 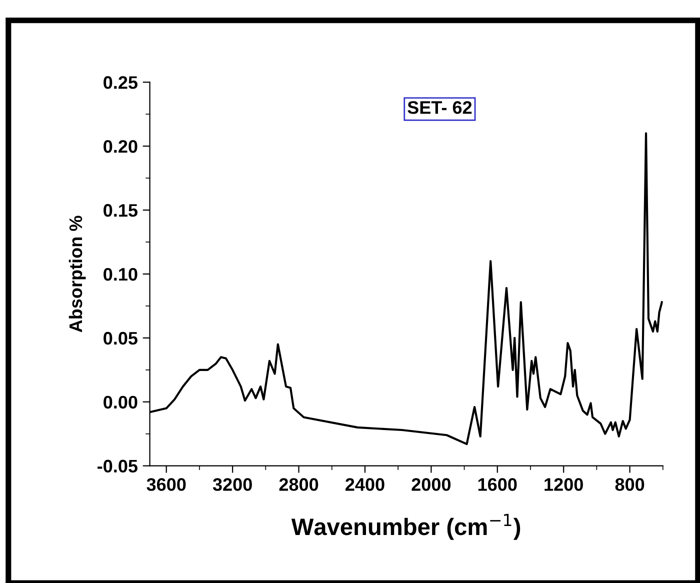 I want to click on annotation: SET- 62, so click(x=440, y=107).